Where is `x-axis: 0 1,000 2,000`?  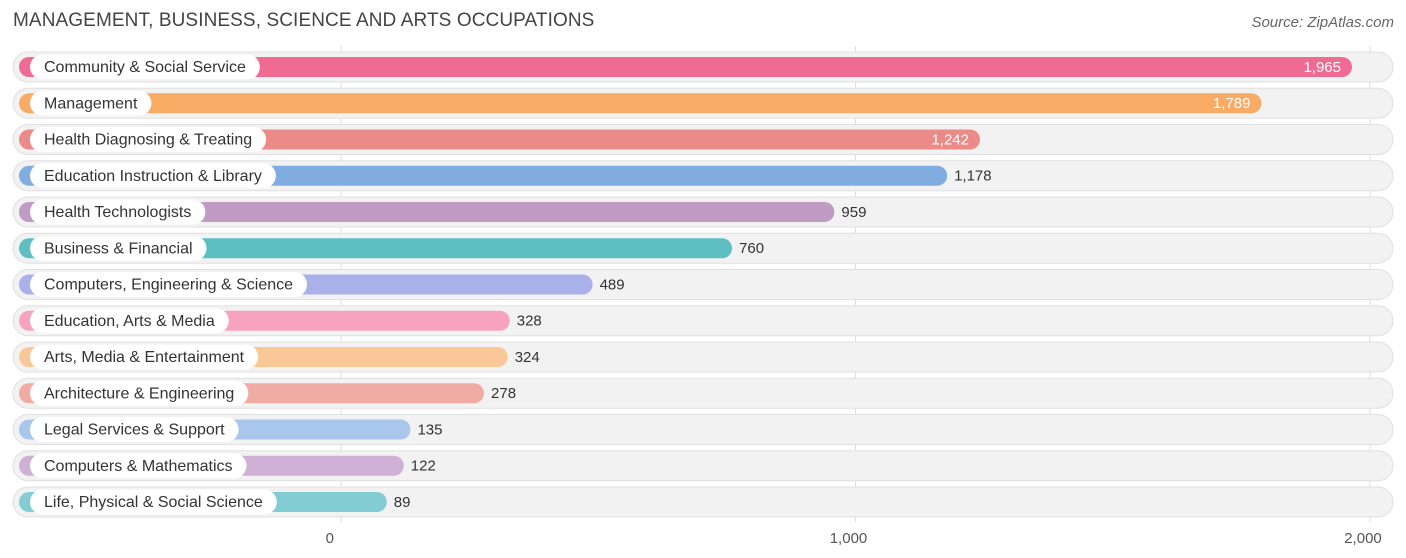 x-axis: 0 1,000 2,000 is located at coordinates (854, 538).